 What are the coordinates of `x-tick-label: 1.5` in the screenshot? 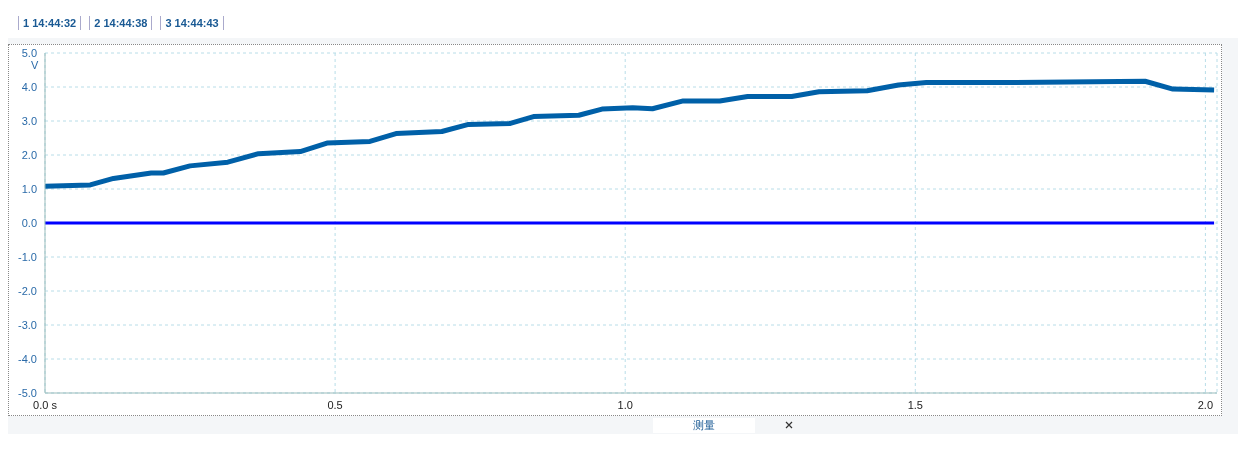 It's located at (915, 404).